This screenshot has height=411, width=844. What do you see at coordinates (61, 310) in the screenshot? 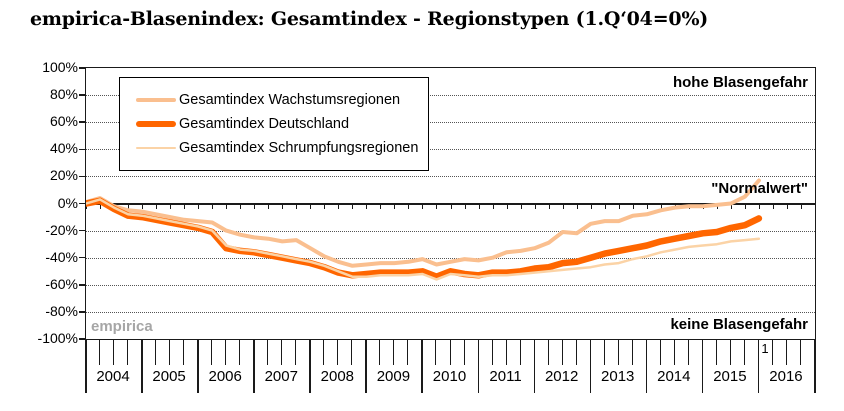
I see `y-axis-label: -80%` at bounding box center [61, 310].